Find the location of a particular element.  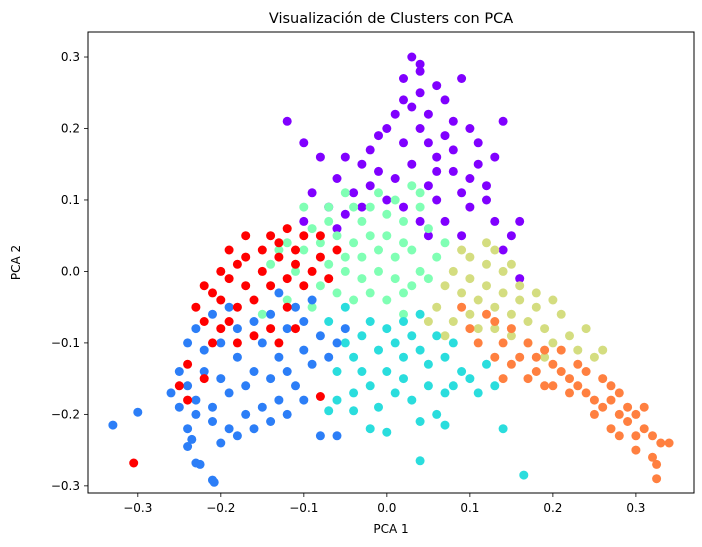

x-axis-ticks: −0.3 −0.2 −0.1 0.0 0.1 0.2 0.3 is located at coordinates (384, 504).